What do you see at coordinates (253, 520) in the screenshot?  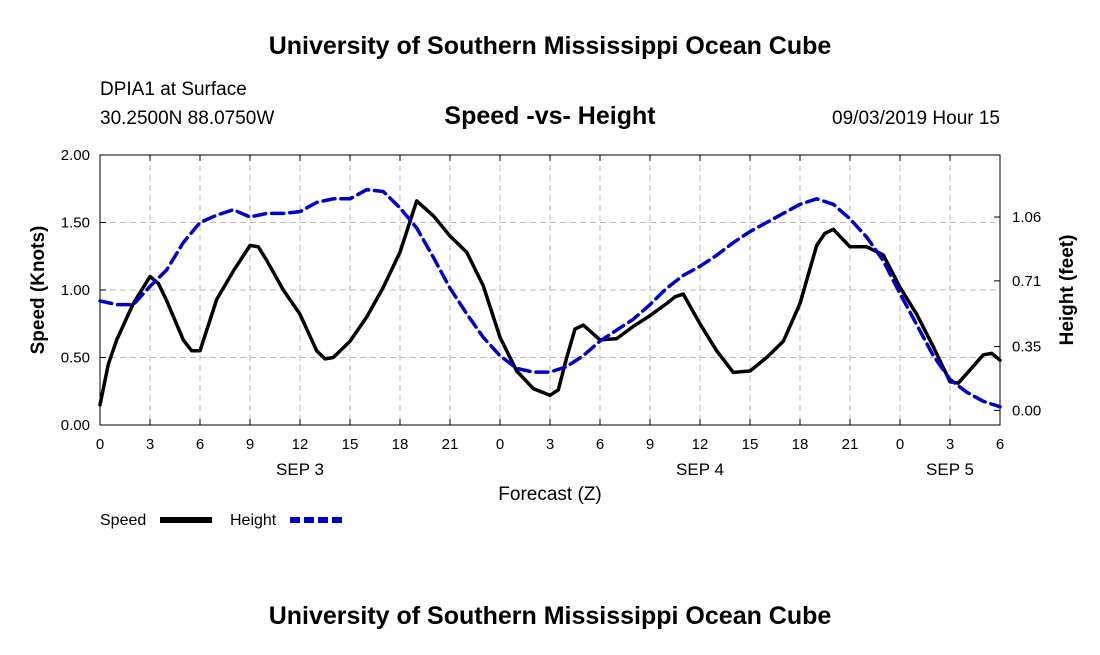 I see `legend-height-label: Height` at bounding box center [253, 520].